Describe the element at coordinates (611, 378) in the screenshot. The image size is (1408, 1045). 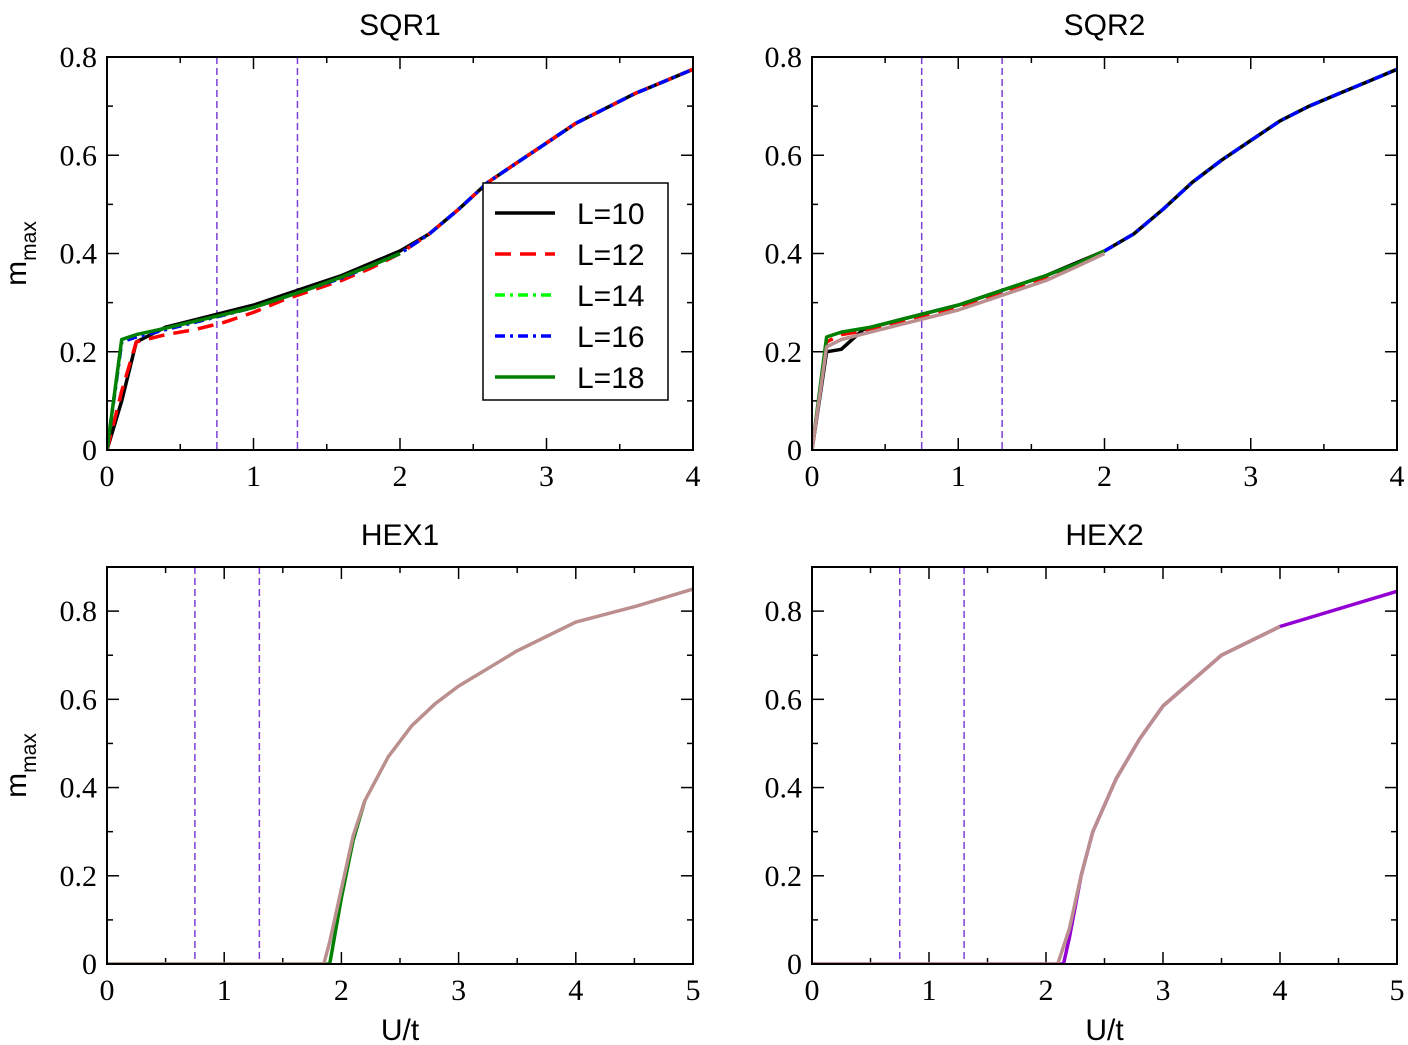
I see `legend-label: L=18` at that location.